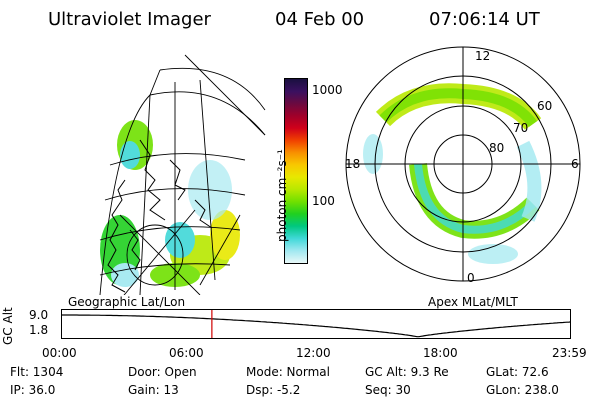 This screenshot has height=400, width=600. What do you see at coordinates (320, 19) in the screenshot?
I see `date-label: 04 Feb 00` at bounding box center [320, 19].